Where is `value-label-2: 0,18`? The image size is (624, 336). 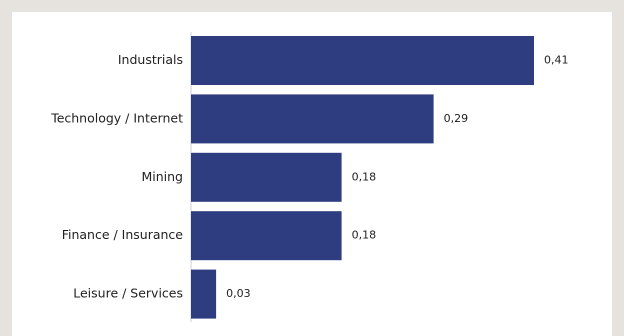 value-label-2: 0,18 is located at coordinates (364, 176).